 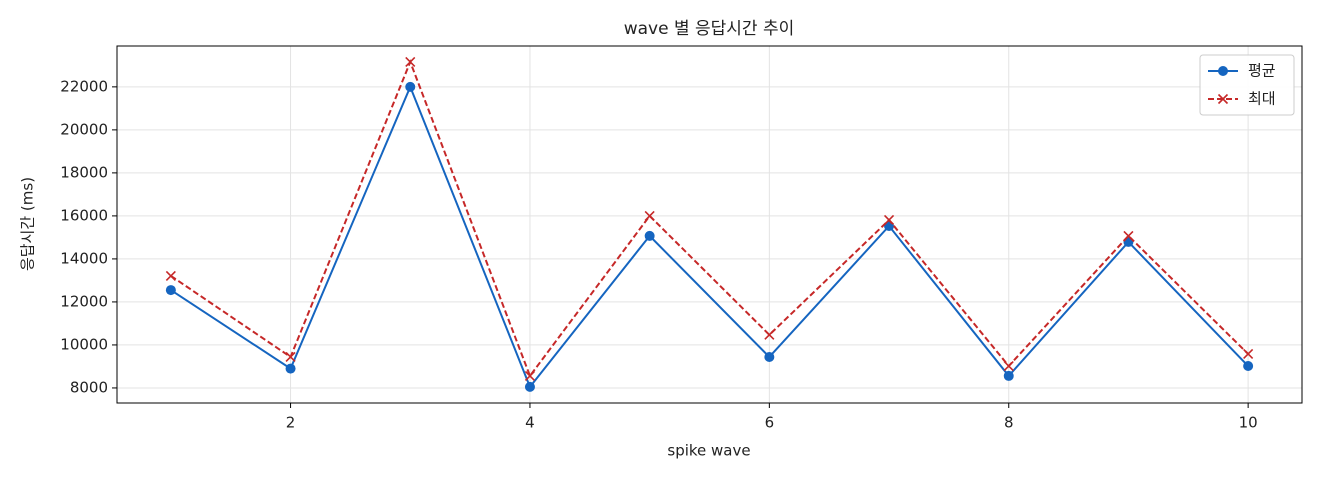 I want to click on y-tick-label: 18000, so click(x=84, y=172).